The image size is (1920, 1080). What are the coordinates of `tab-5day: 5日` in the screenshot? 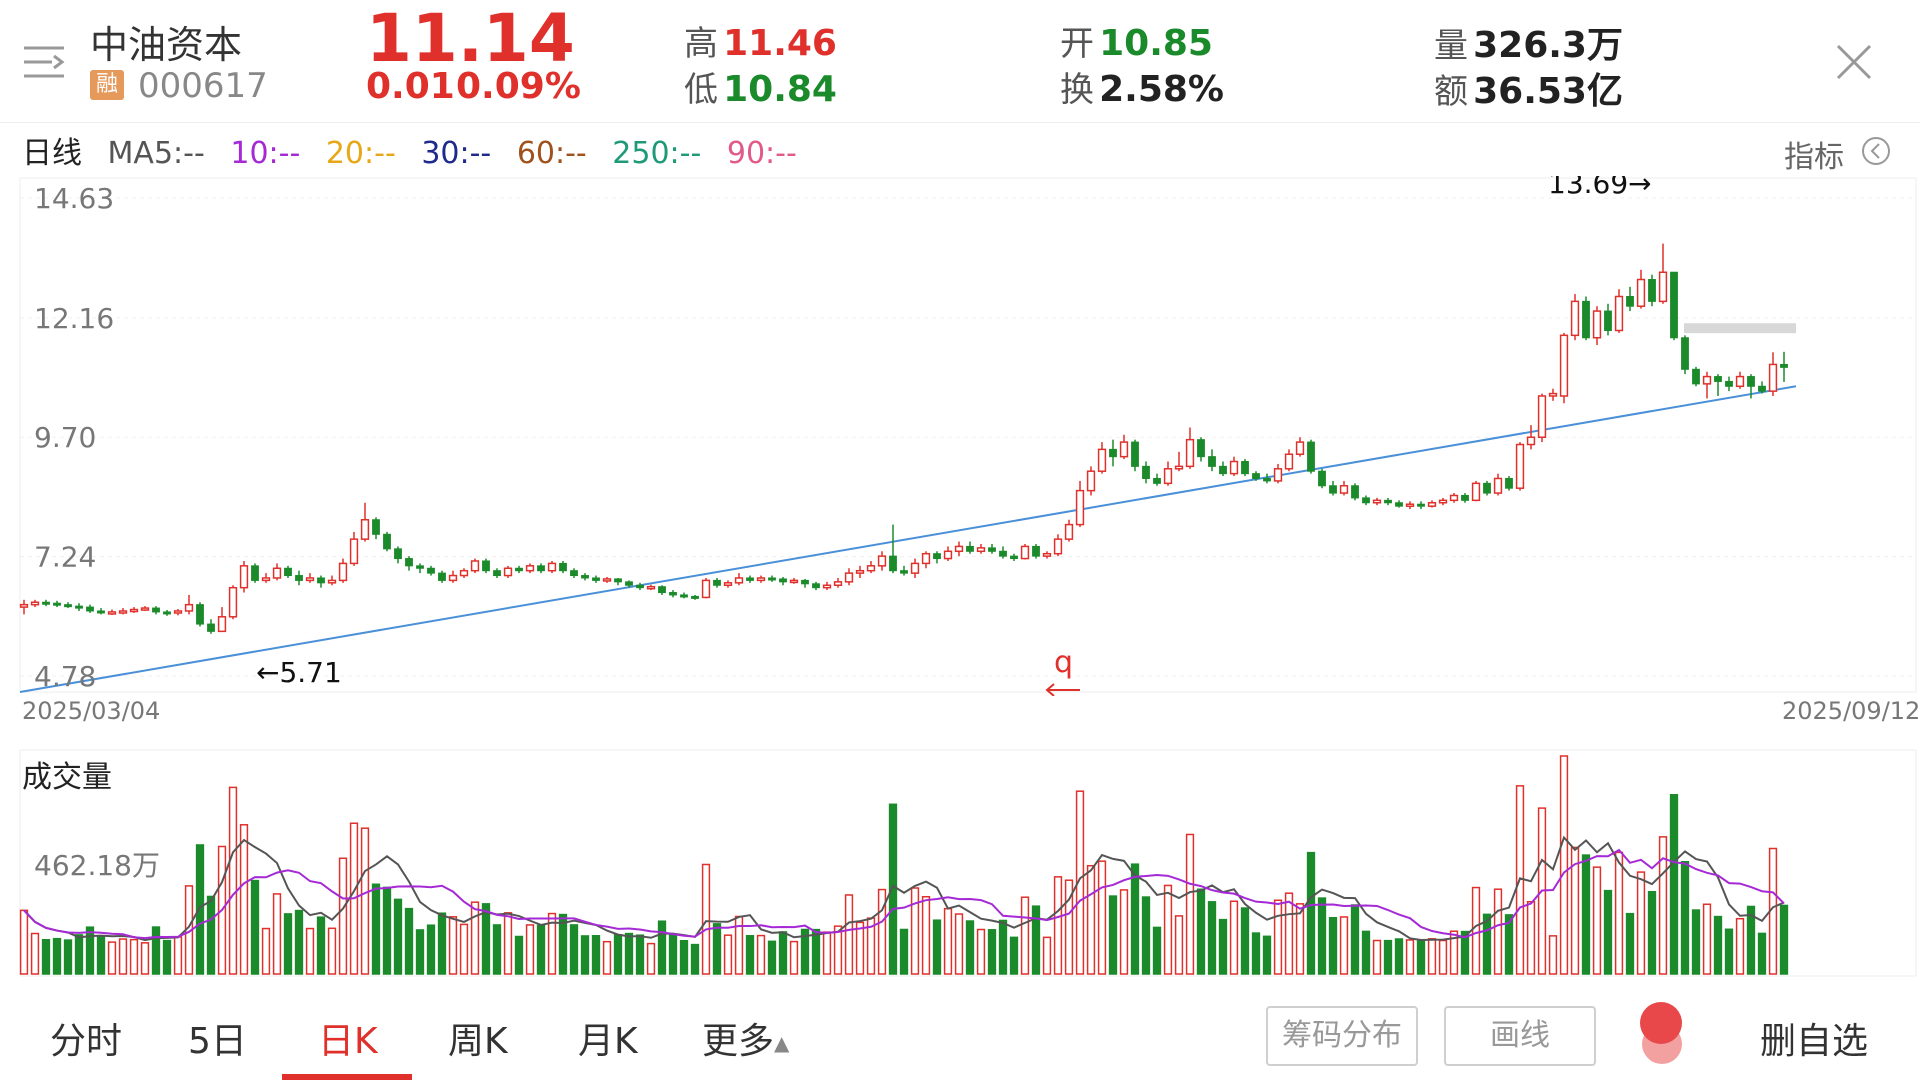 It's located at (217, 1041).